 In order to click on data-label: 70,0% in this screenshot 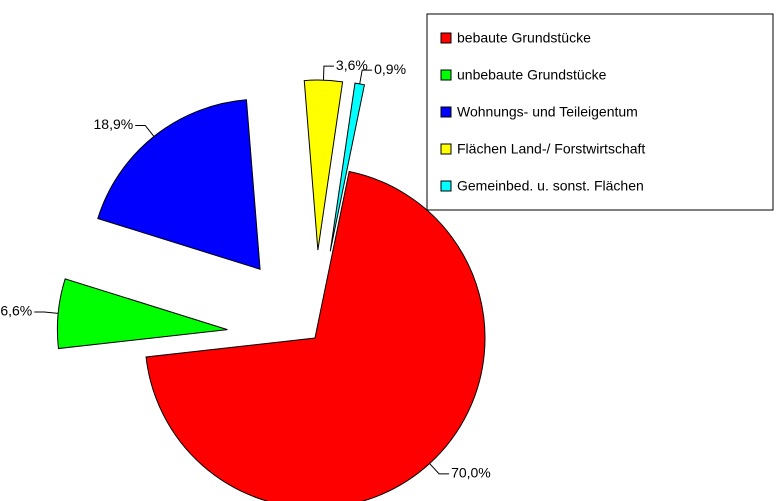, I will do `click(471, 473)`.